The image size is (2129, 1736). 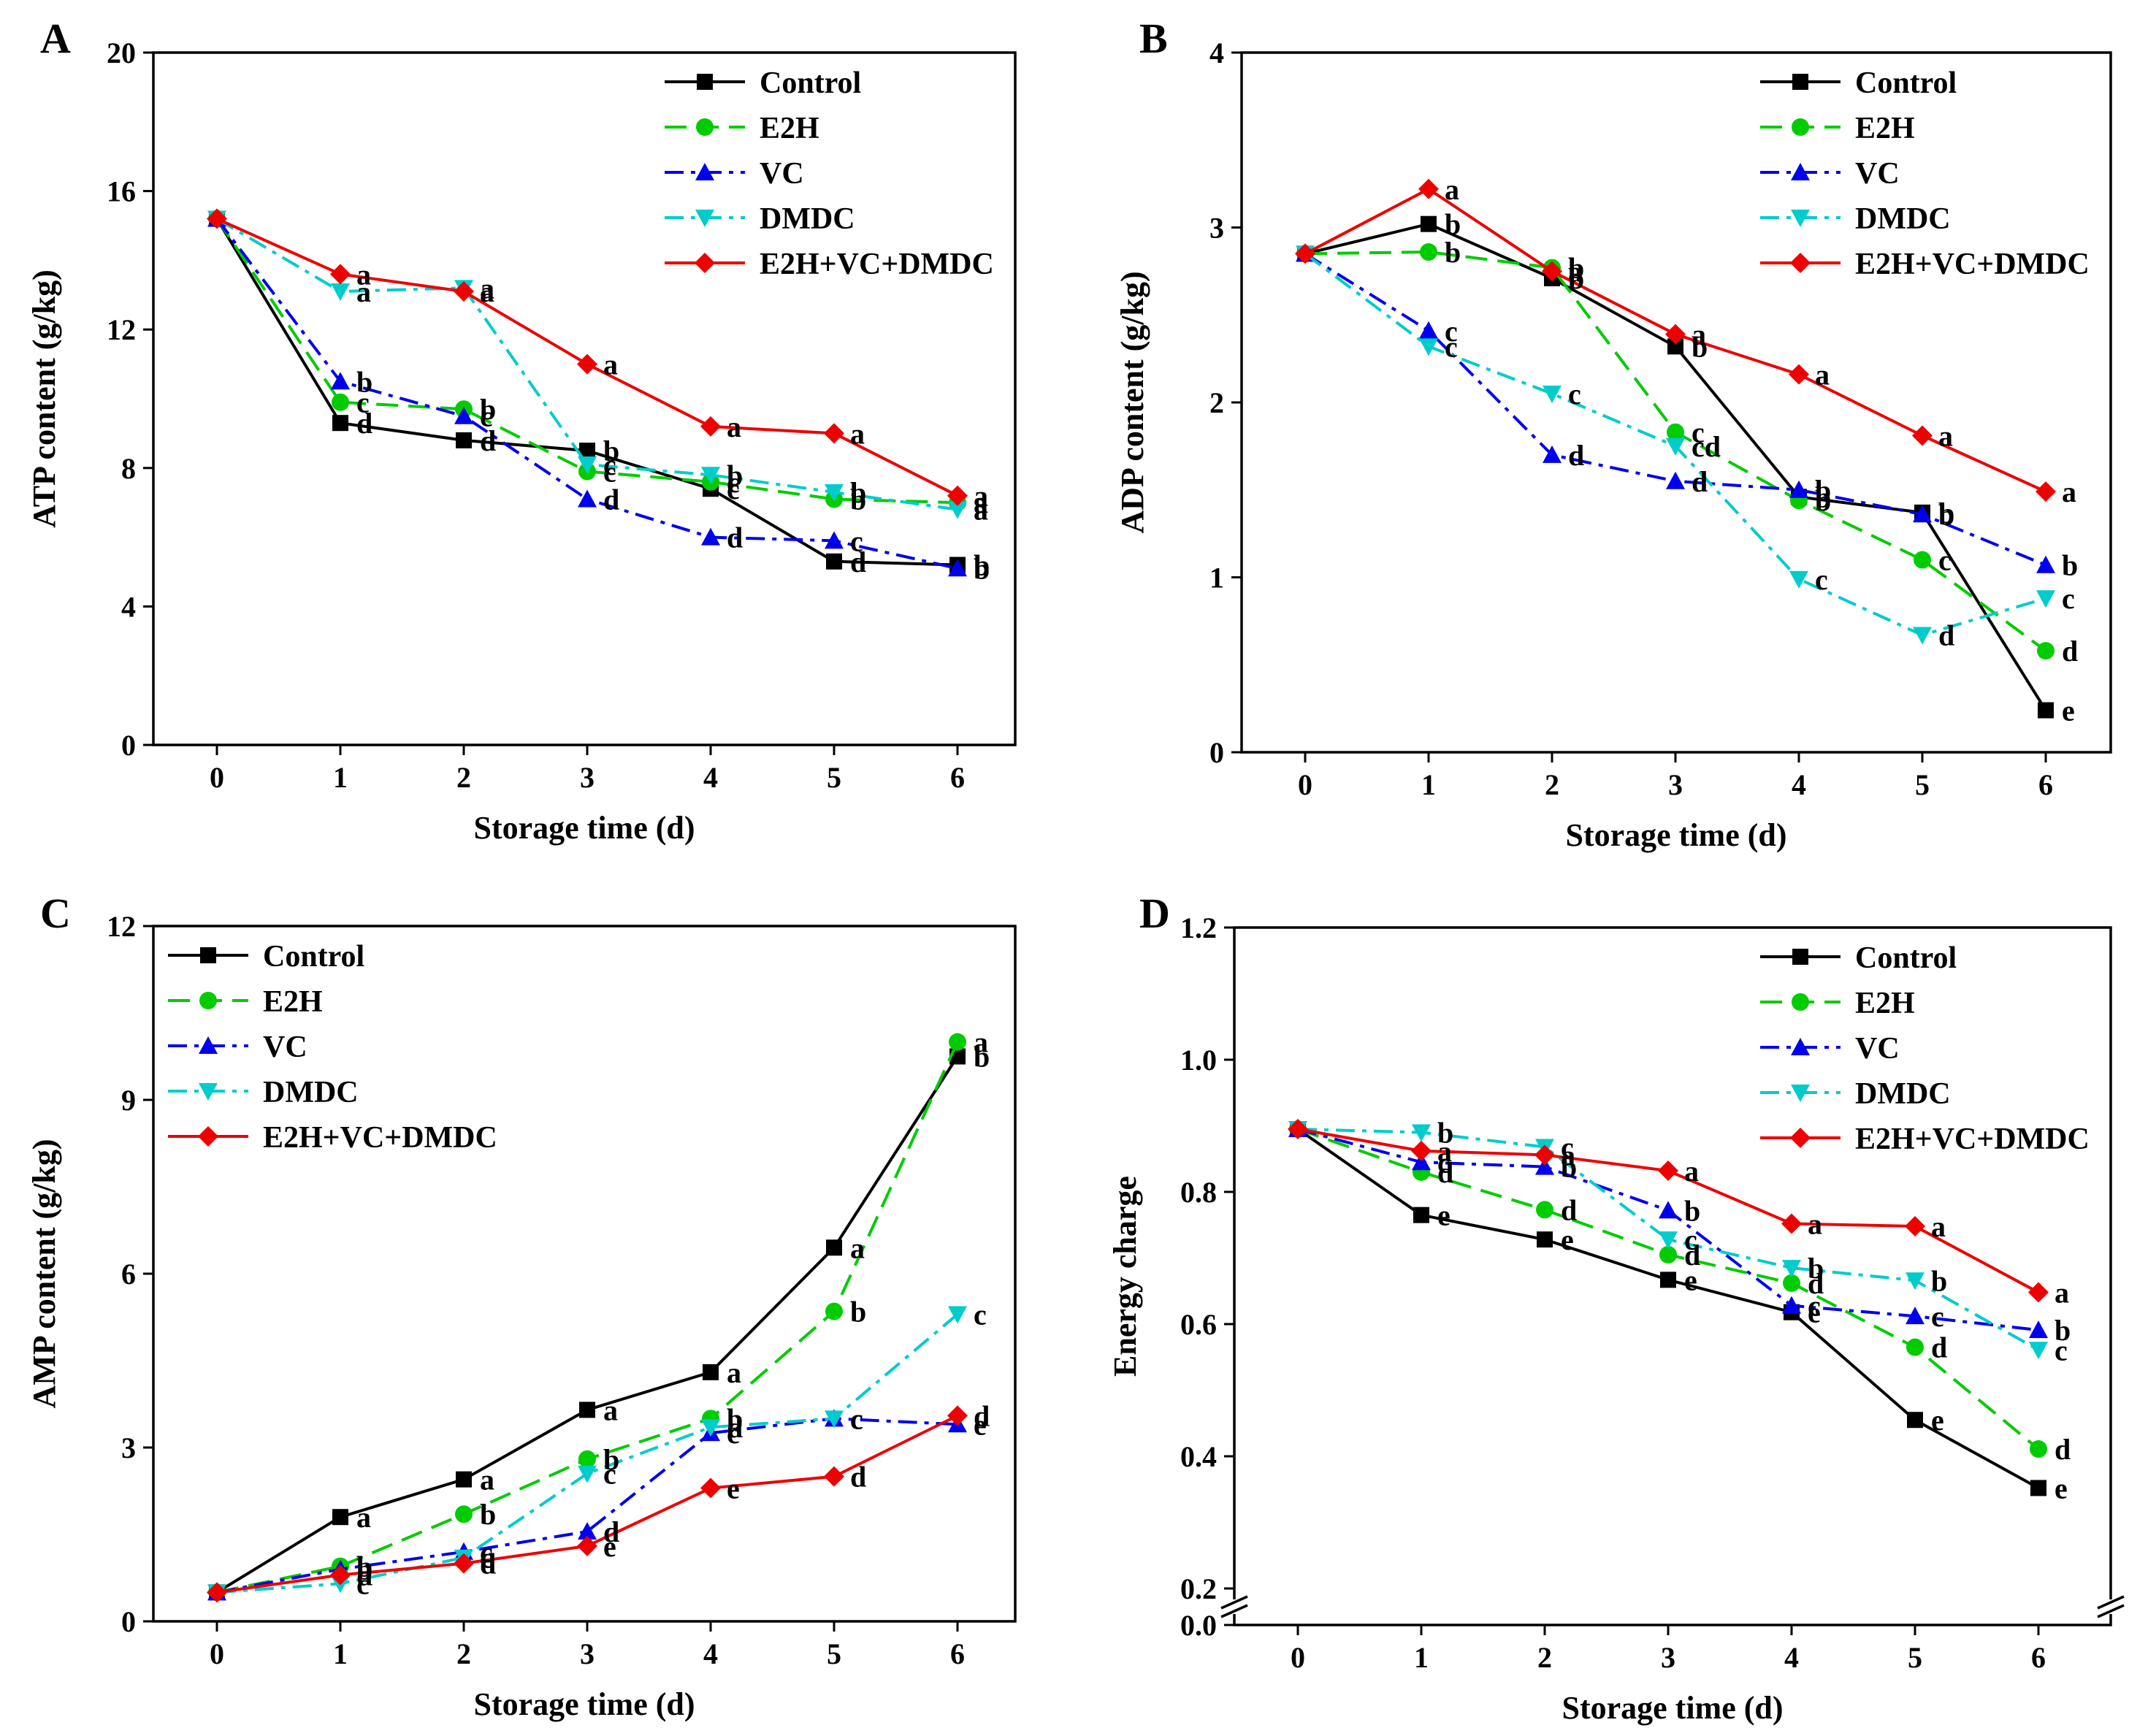 I want to click on y-axis-label: ADP content (g/kg), so click(x=1132, y=402).